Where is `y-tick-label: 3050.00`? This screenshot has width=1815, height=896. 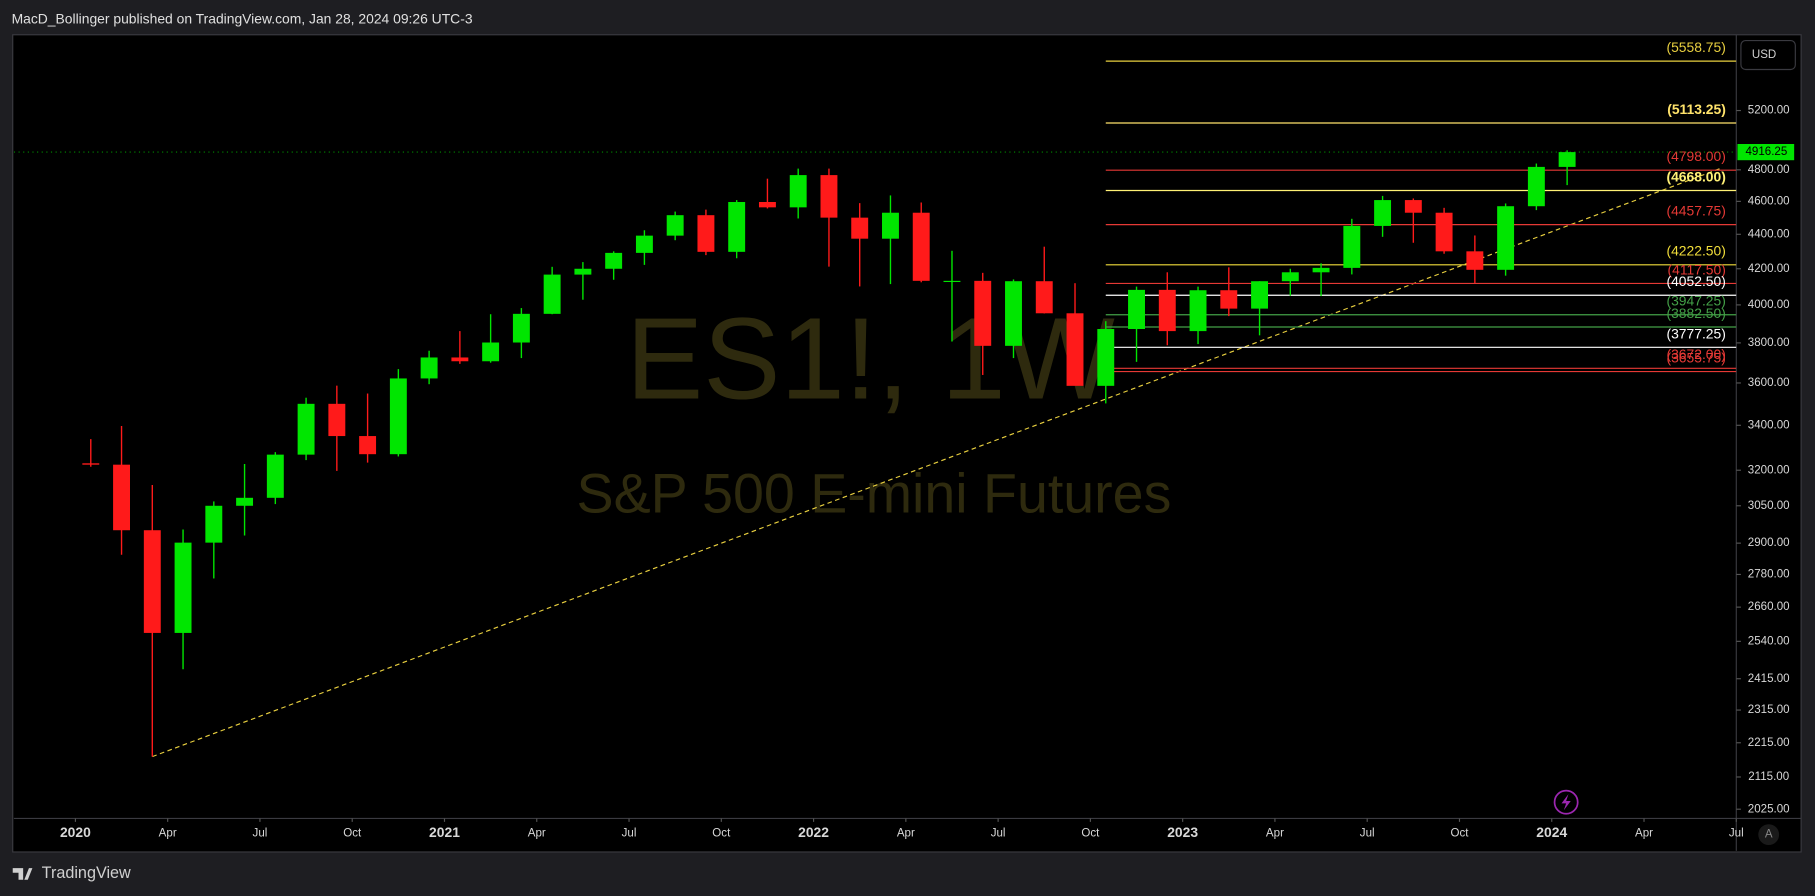
y-tick-label: 3050.00 is located at coordinates (1769, 506).